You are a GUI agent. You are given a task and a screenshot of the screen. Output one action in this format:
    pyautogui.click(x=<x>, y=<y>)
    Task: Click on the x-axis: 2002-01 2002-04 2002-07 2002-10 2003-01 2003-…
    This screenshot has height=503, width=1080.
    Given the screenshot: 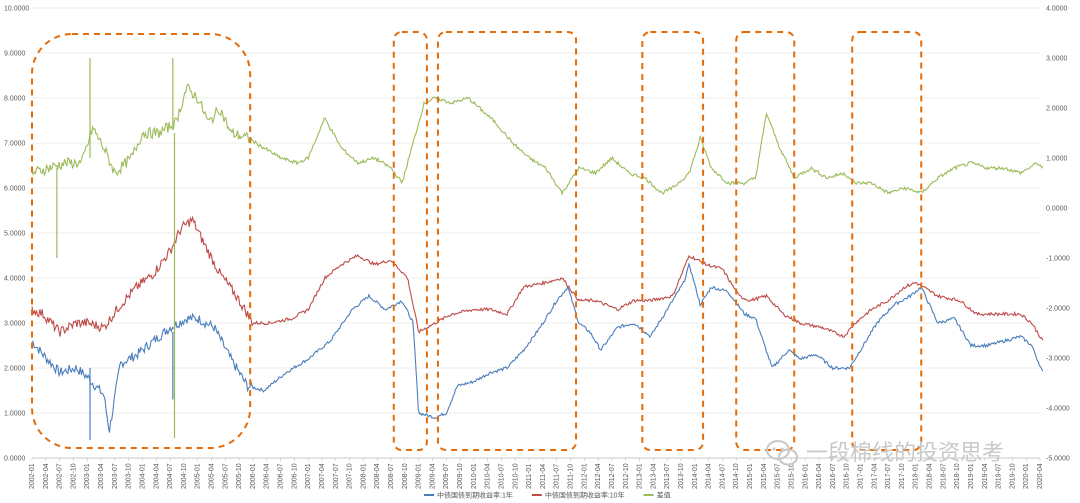 What is the action you would take?
    pyautogui.click(x=536, y=473)
    